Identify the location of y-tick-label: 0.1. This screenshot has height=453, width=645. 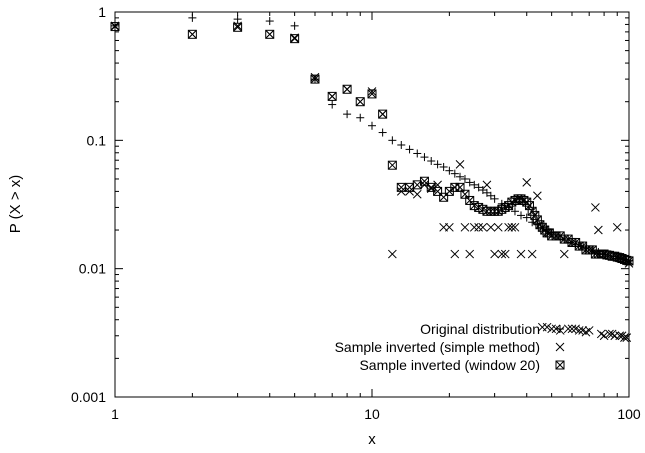
(97, 140).